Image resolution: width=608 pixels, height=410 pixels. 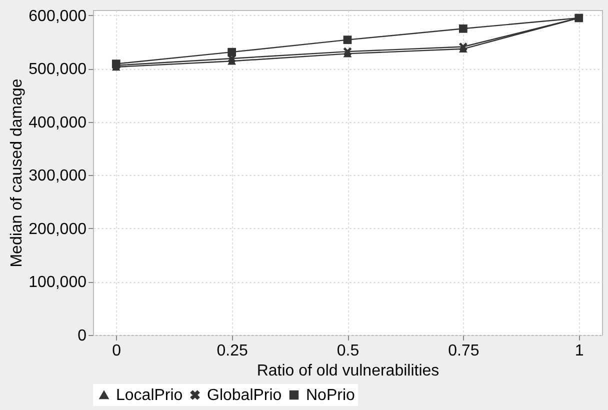 What do you see at coordinates (57, 16) in the screenshot?
I see `y-tick-label: 600,000` at bounding box center [57, 16].